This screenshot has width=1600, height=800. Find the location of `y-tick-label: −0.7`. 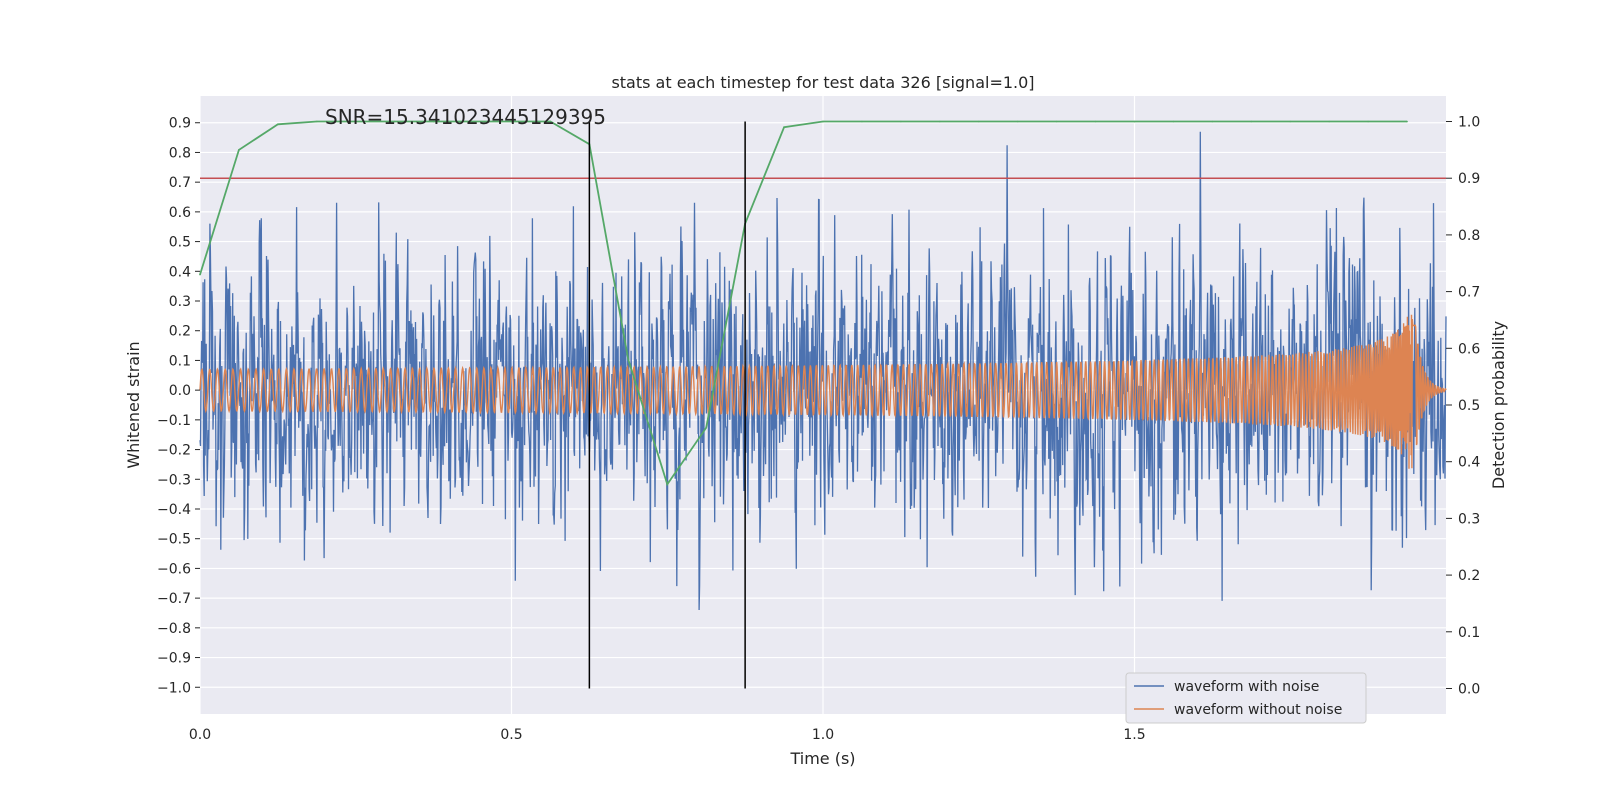

y-tick-label: −0.7 is located at coordinates (174, 599).